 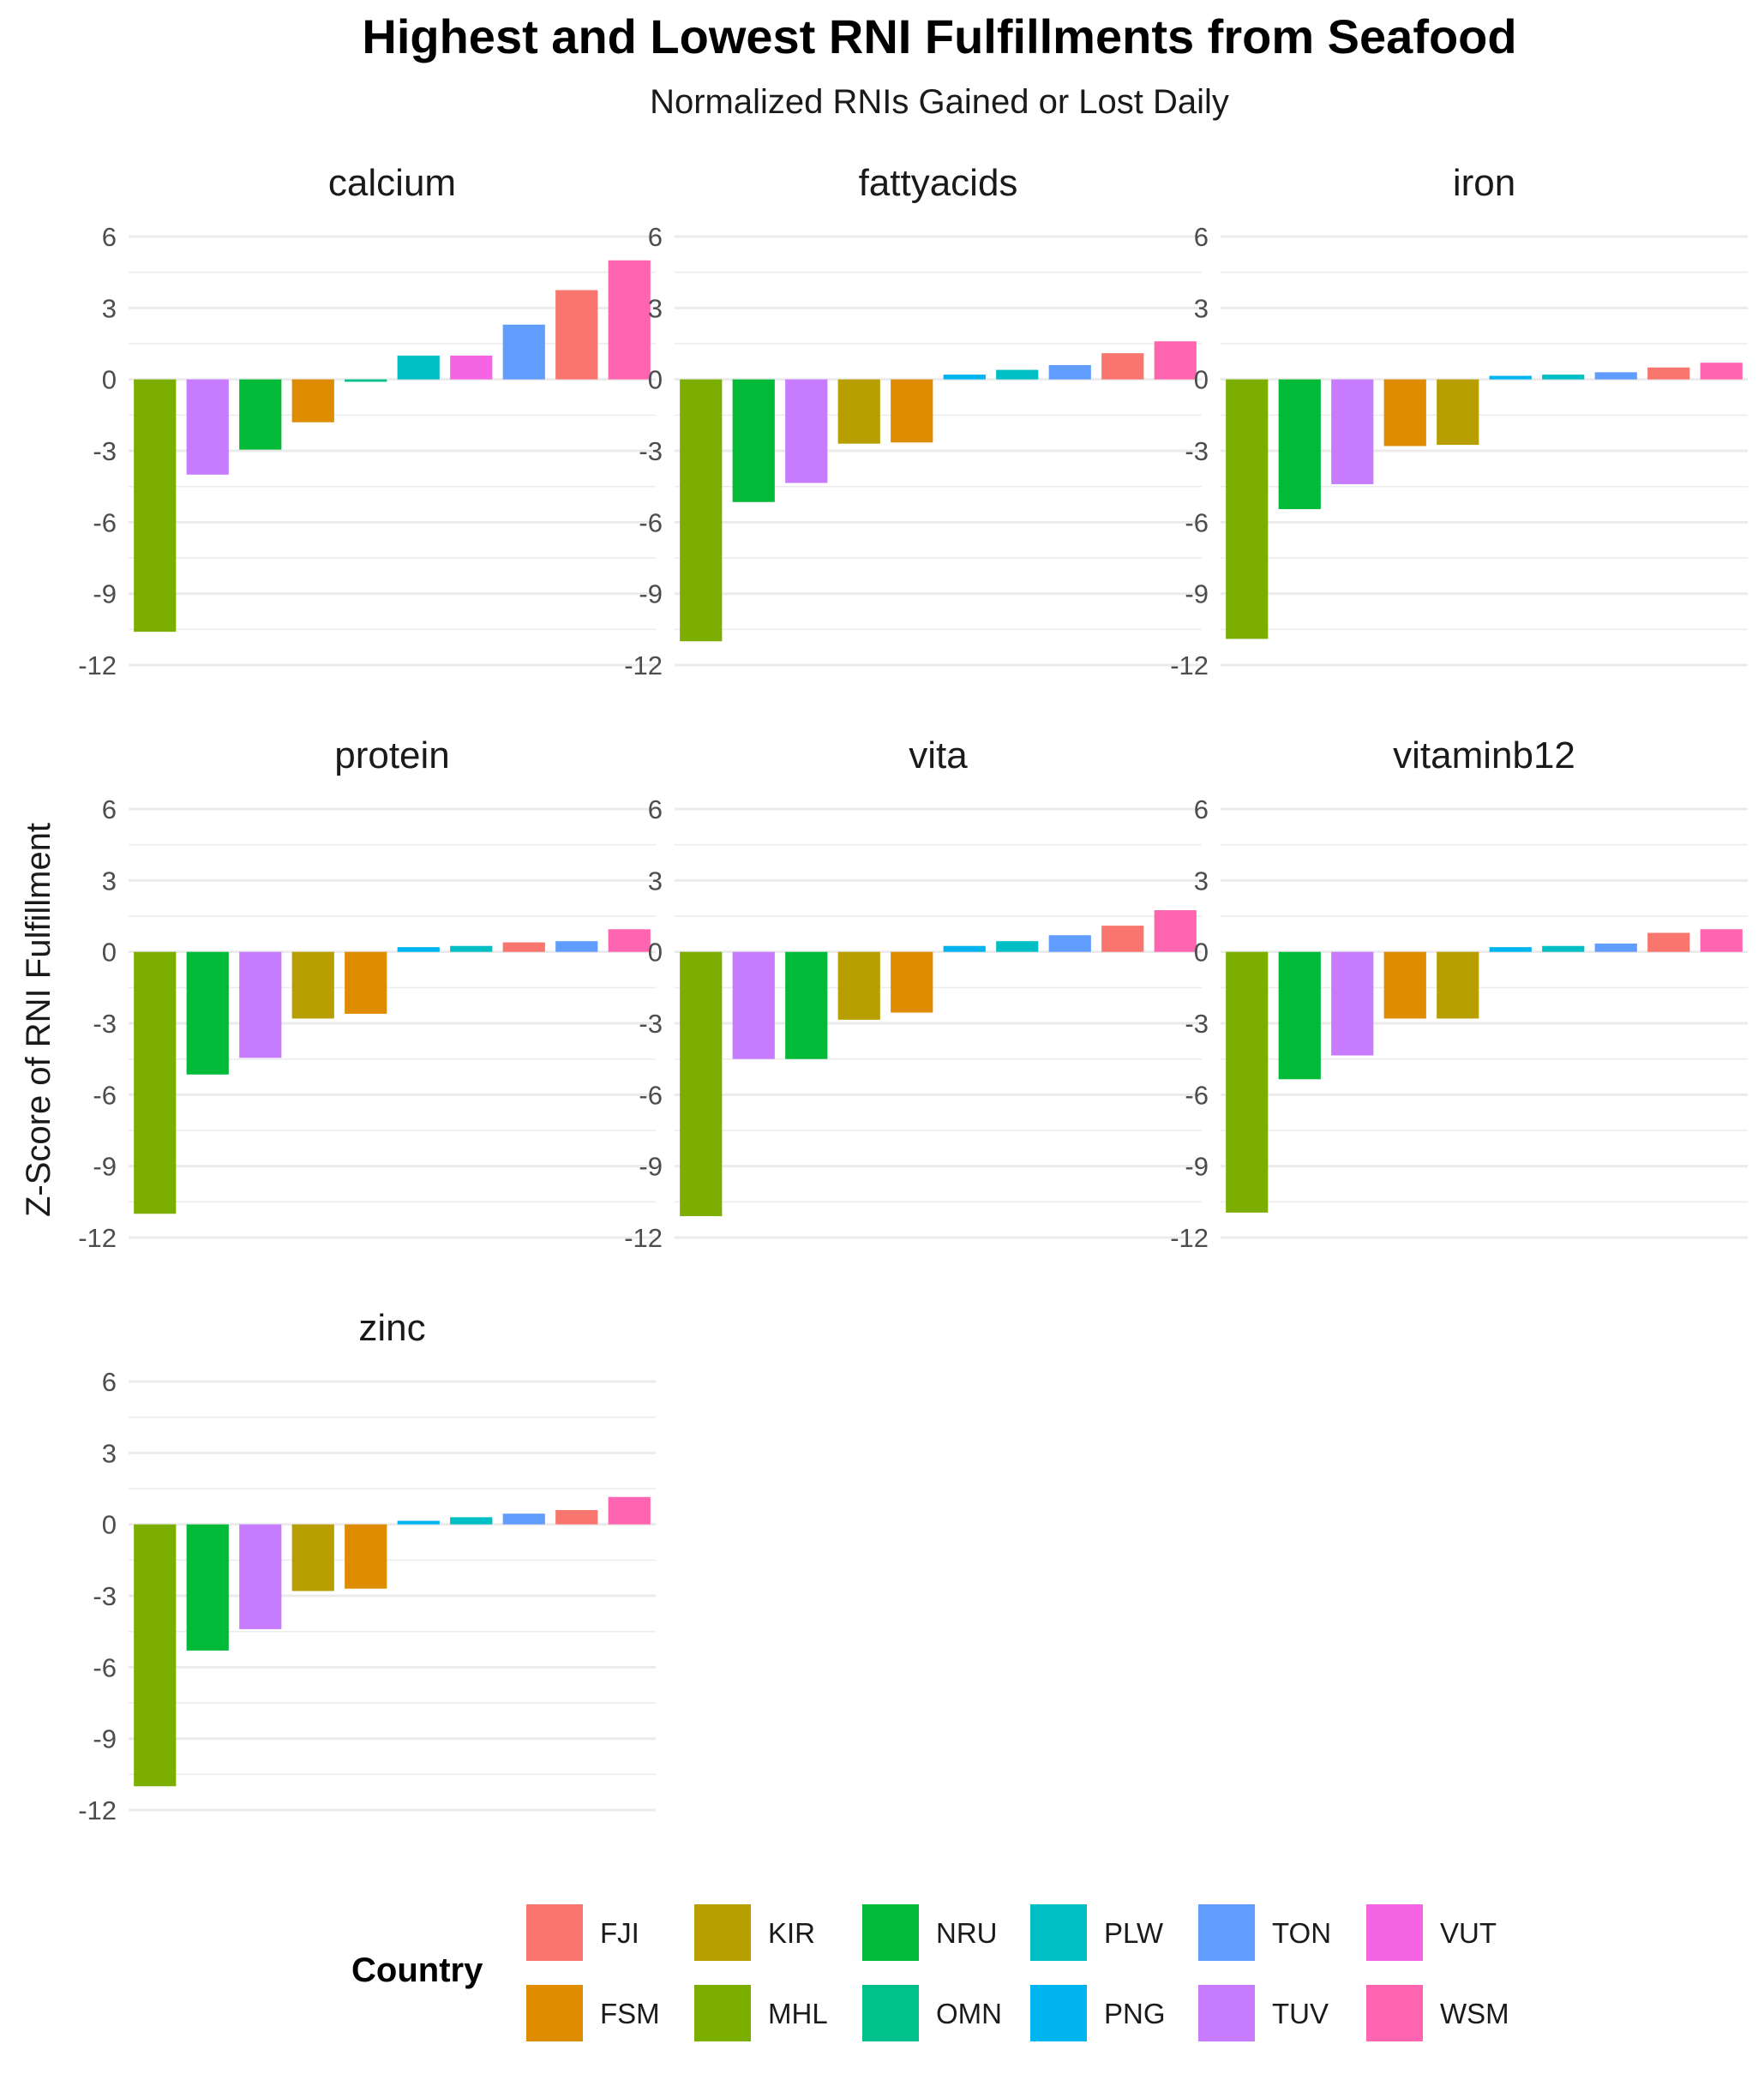 I want to click on bar-protein-nru, so click(x=207, y=1013).